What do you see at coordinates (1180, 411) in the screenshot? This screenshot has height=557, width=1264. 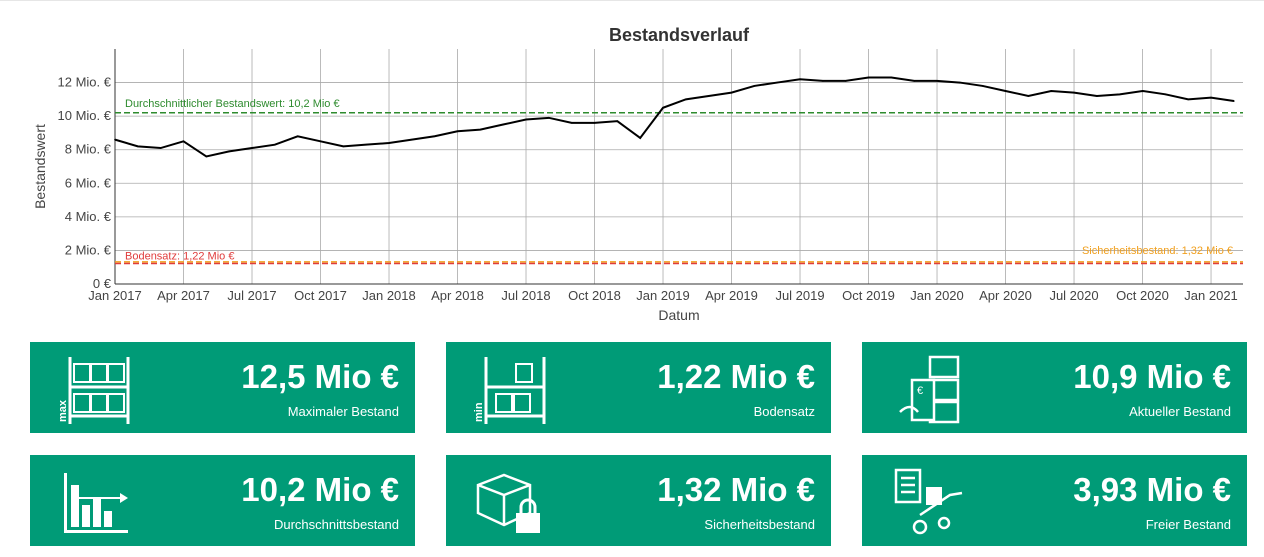 I see `card-label: Aktueller Bestand` at bounding box center [1180, 411].